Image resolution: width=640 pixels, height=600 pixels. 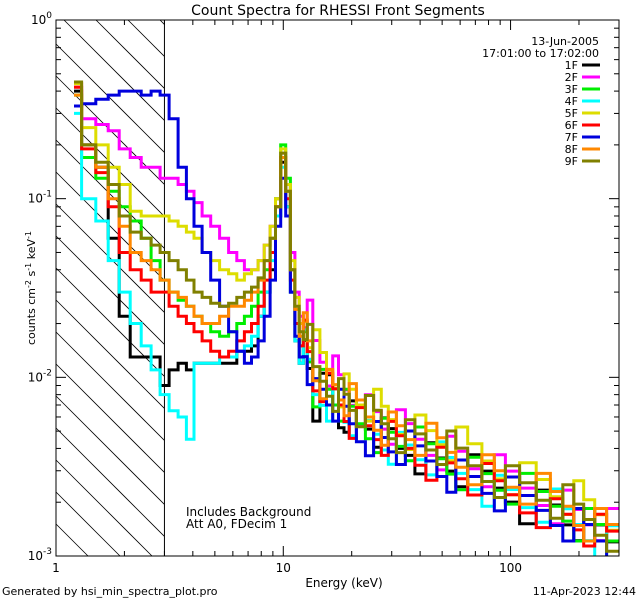 I want to click on legend-label-9F: 9F, so click(x=571, y=161).